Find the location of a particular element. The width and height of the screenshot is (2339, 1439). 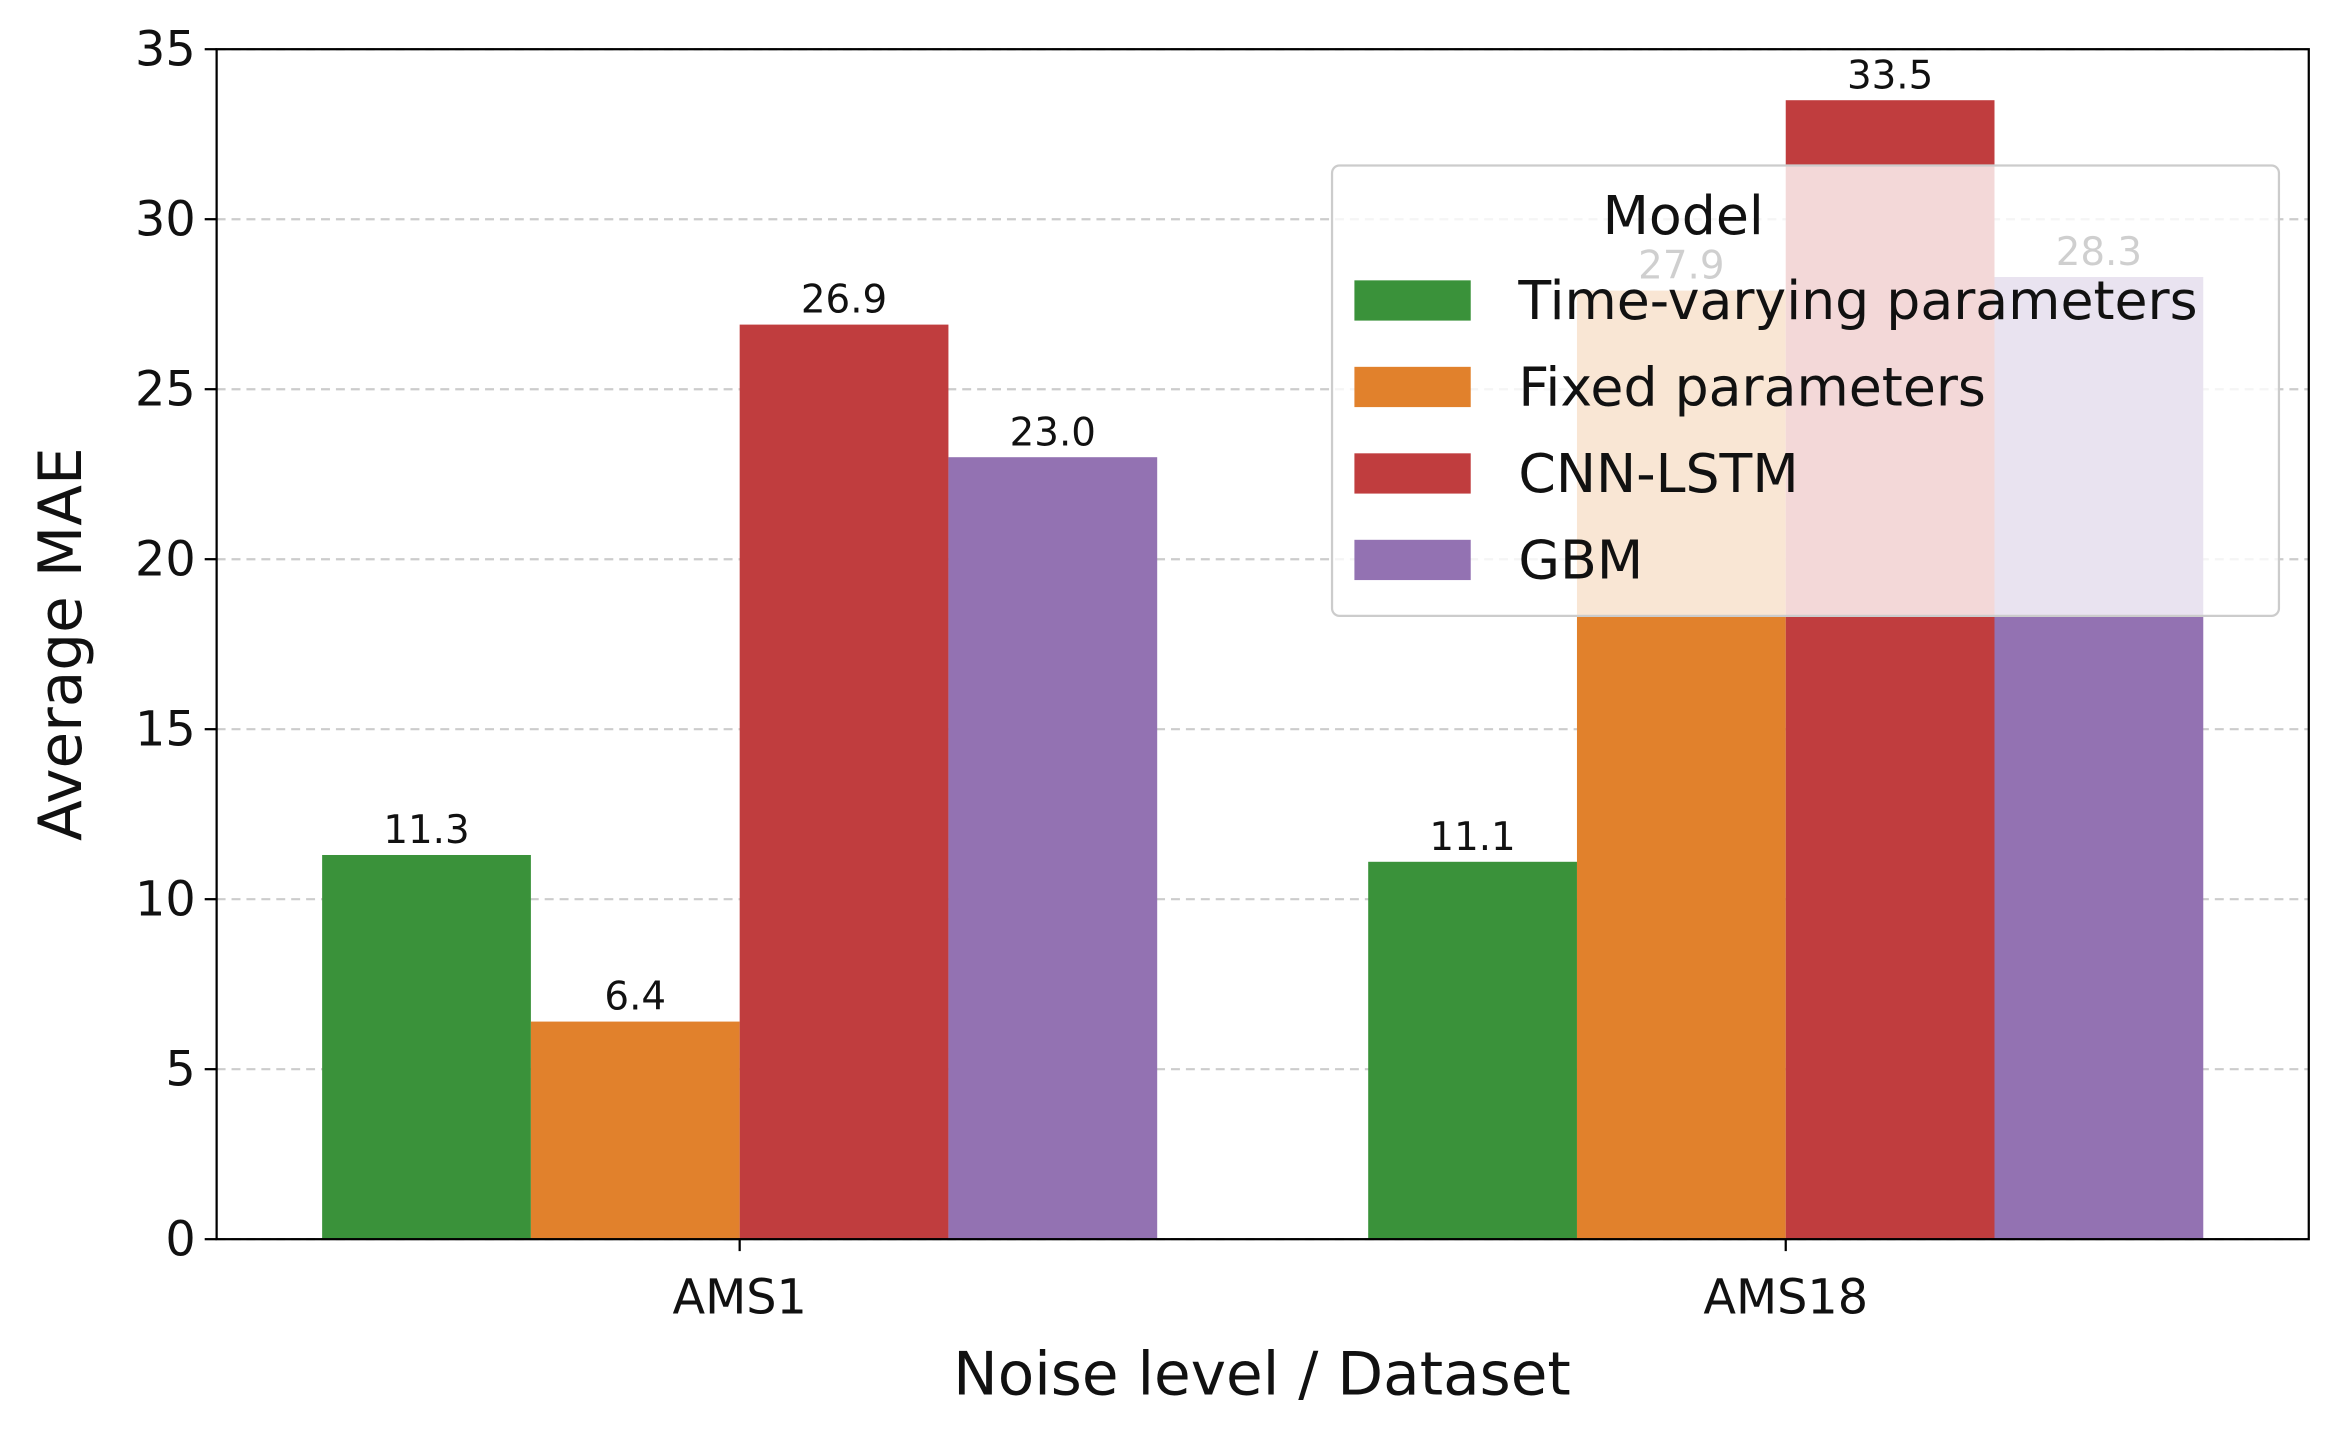

value-label: 6.4 is located at coordinates (635, 997).